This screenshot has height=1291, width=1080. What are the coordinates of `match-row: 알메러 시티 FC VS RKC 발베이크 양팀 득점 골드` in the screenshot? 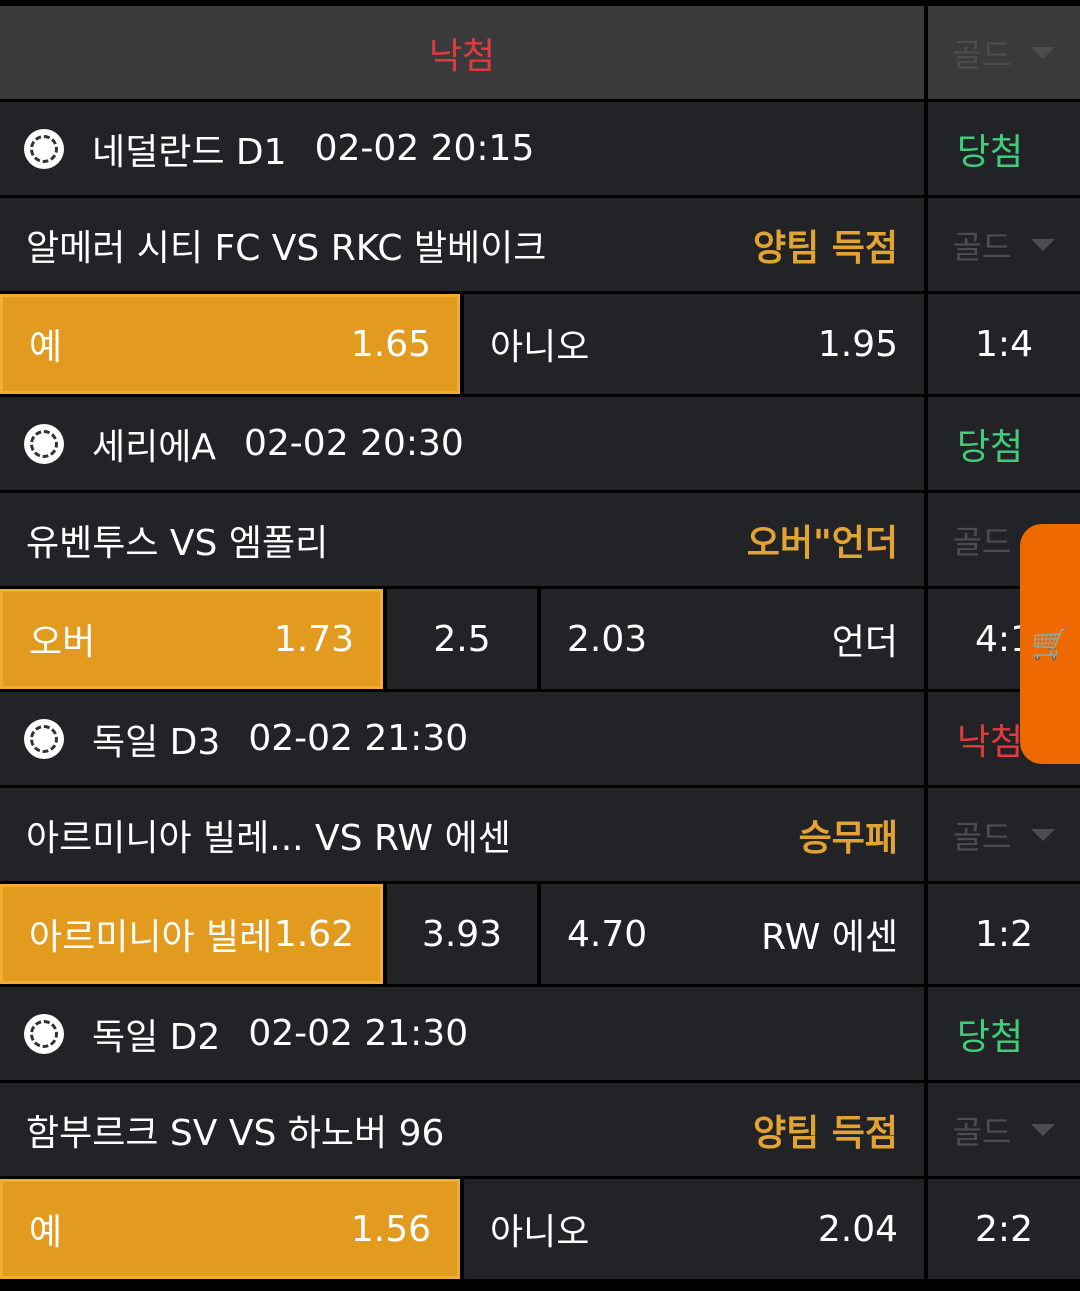 It's located at (540, 244).